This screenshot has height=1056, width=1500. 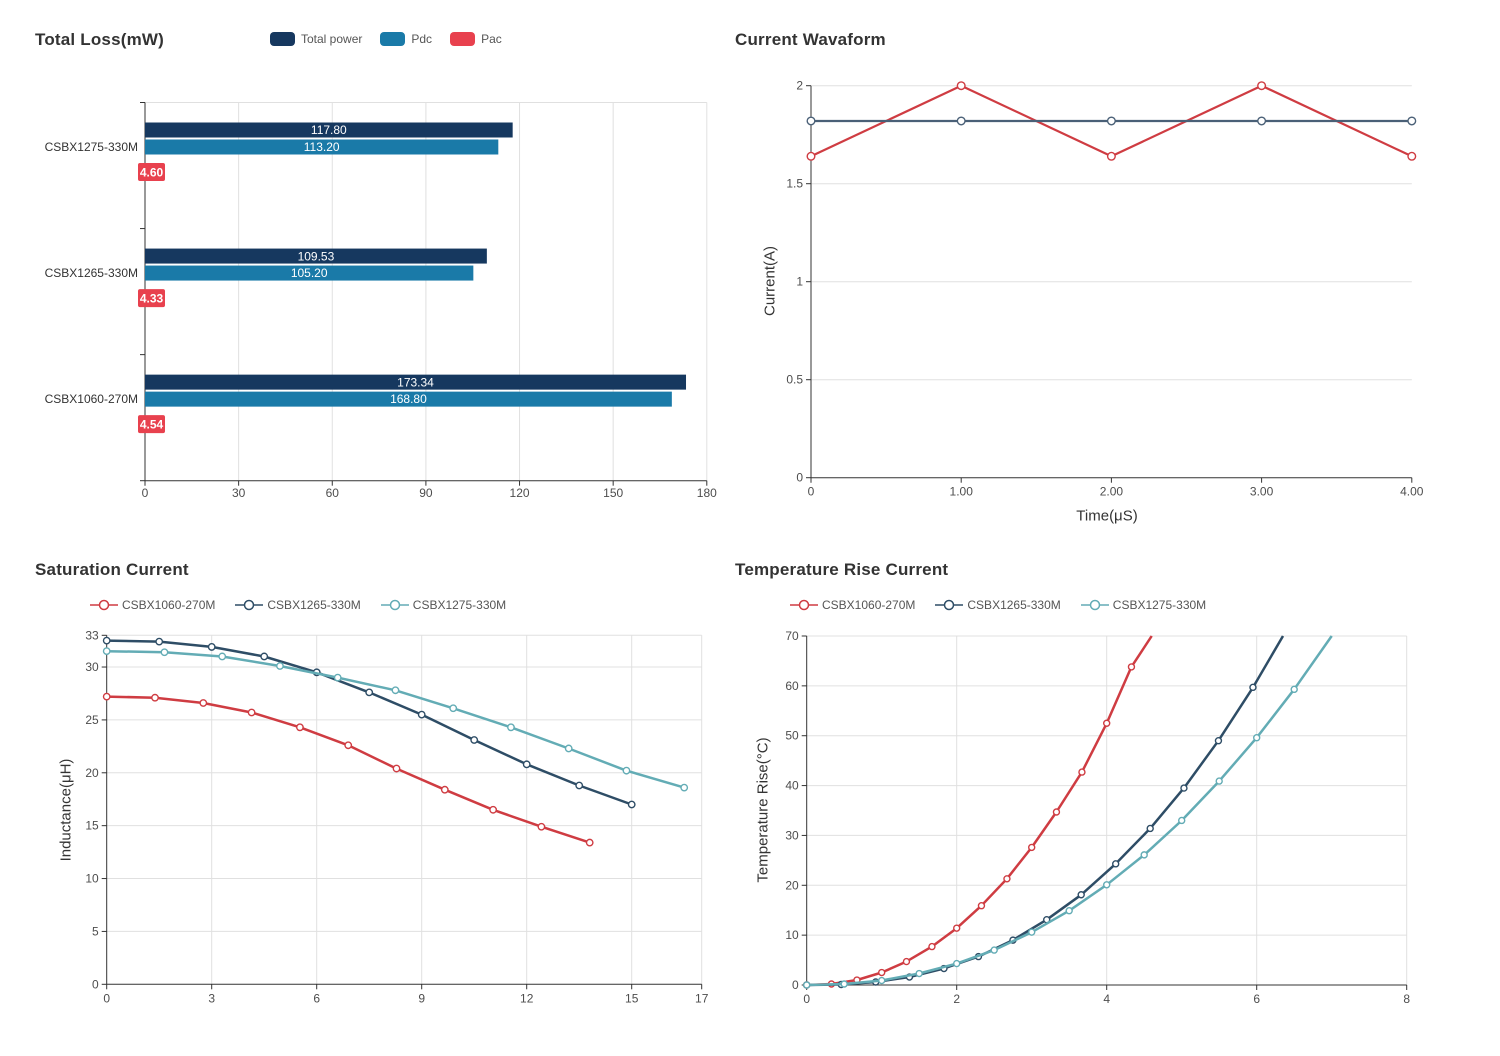 I want to click on legend-item-pdc: Pdc, so click(x=406, y=39).